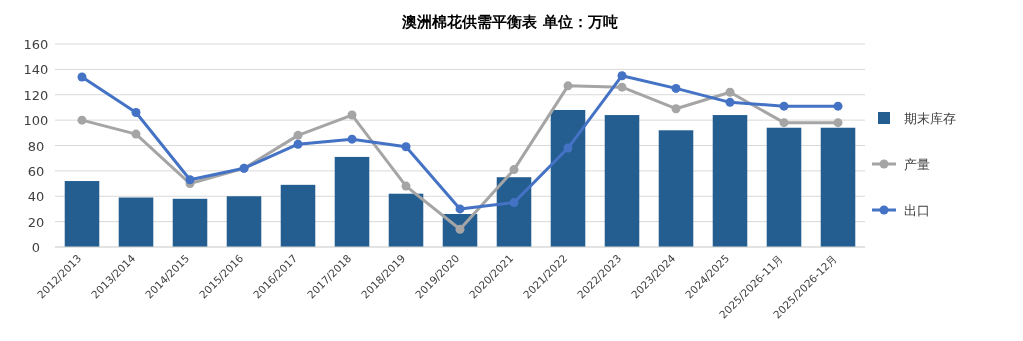 This screenshot has height=341, width=1023. What do you see at coordinates (917, 210) in the screenshot?
I see `legend-label: 出口` at bounding box center [917, 210].